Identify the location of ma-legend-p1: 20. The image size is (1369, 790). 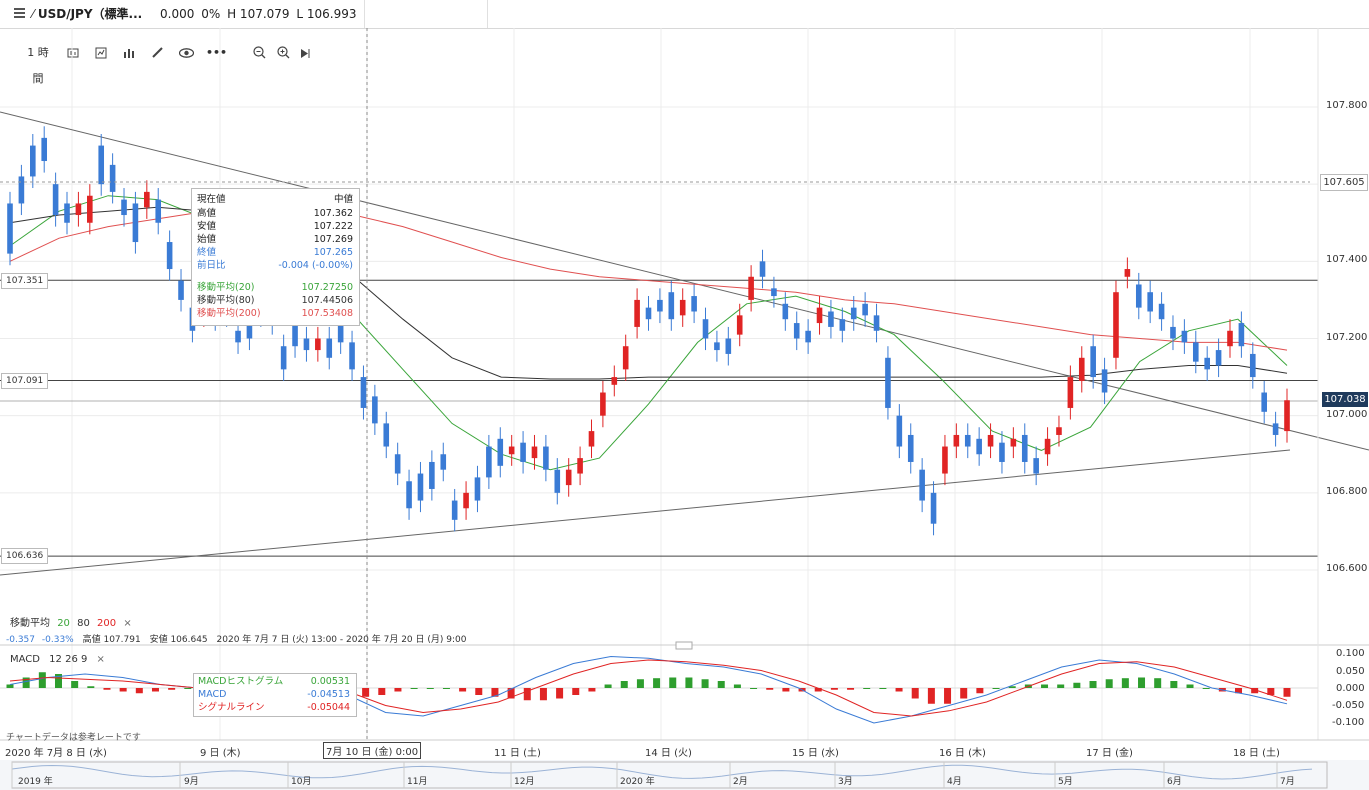
(63, 623).